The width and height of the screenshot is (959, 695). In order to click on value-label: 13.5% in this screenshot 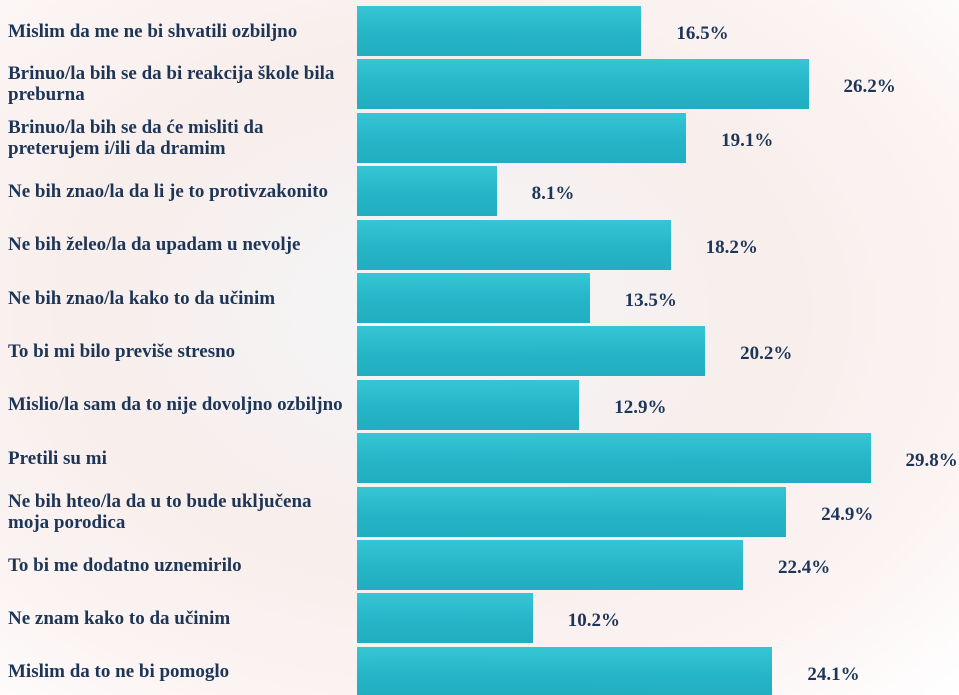, I will do `click(650, 300)`.